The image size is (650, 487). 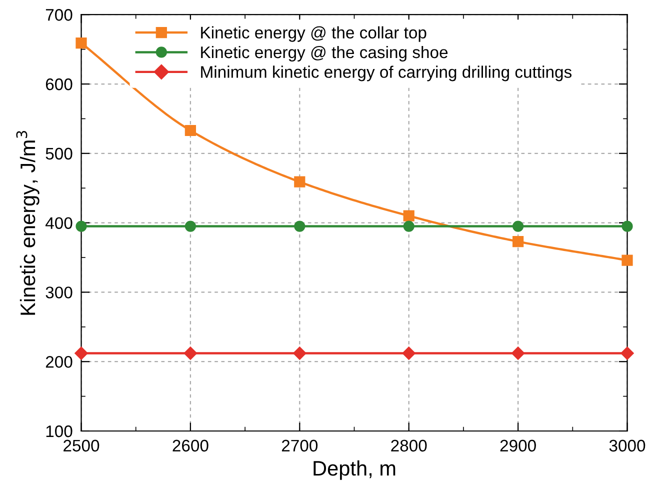 What do you see at coordinates (28, 222) in the screenshot?
I see `y-axis-title: Kinetic energy, J/m$^{3}$` at bounding box center [28, 222].